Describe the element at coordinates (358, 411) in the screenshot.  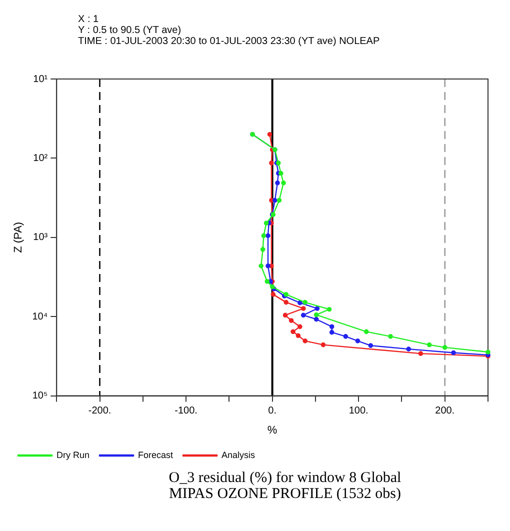
I see `x-tick-label: 100.` at that location.